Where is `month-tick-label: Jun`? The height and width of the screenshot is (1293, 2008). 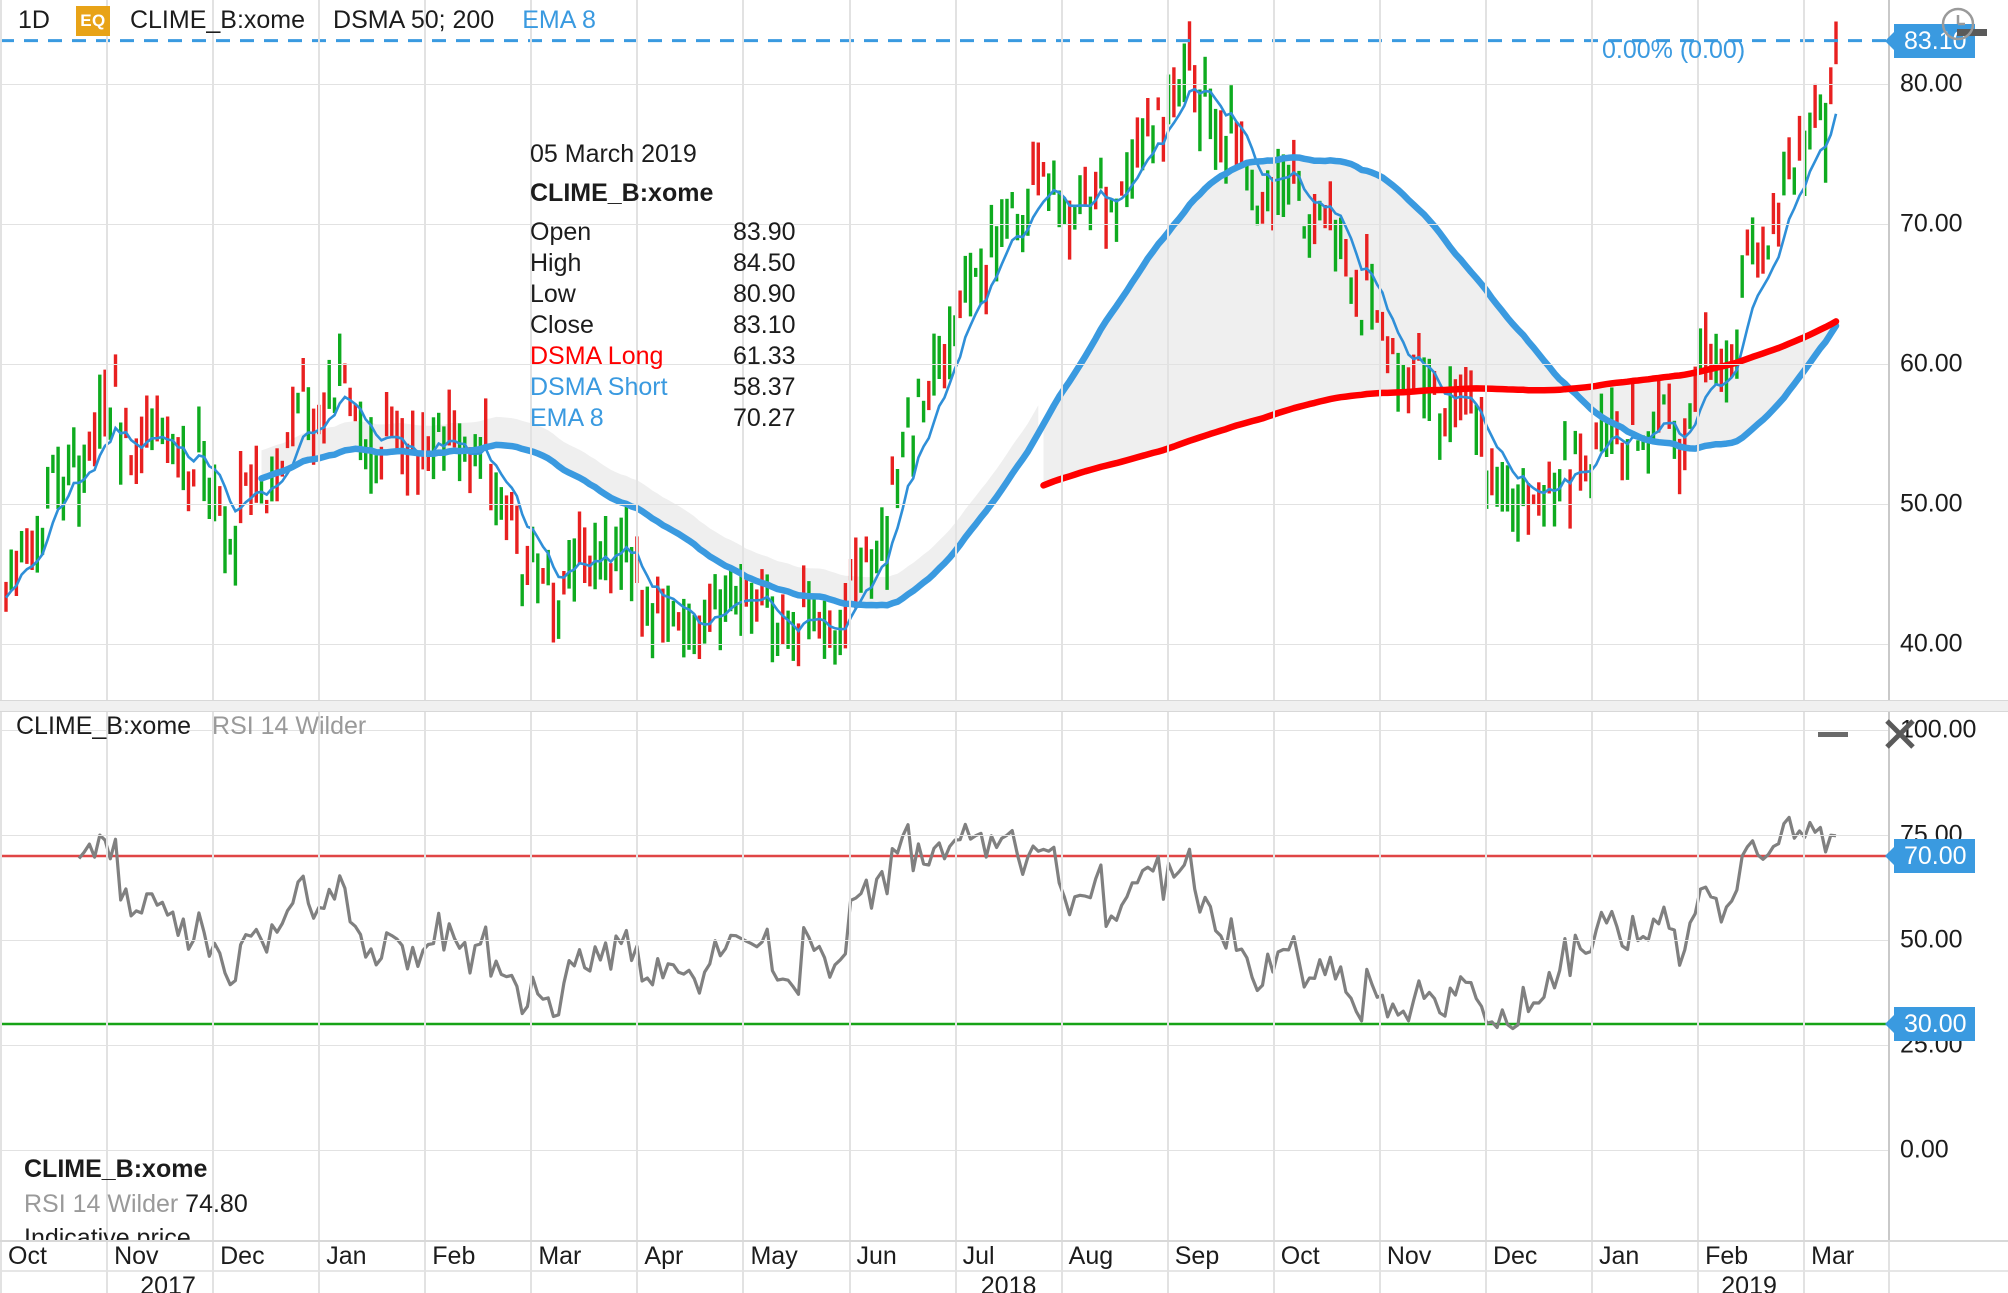 month-tick-label: Jun is located at coordinates (876, 1256).